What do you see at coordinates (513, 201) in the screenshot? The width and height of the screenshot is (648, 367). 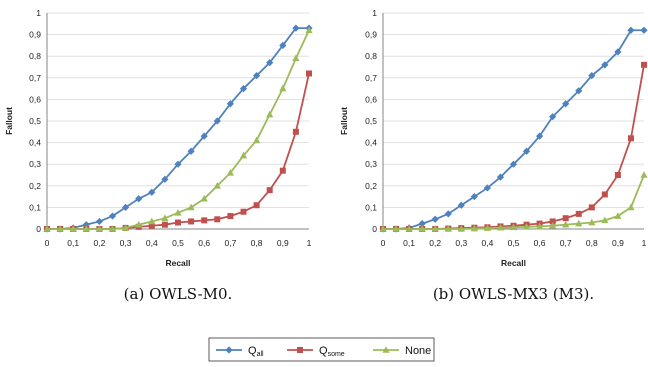 I see `series-none` at bounding box center [513, 201].